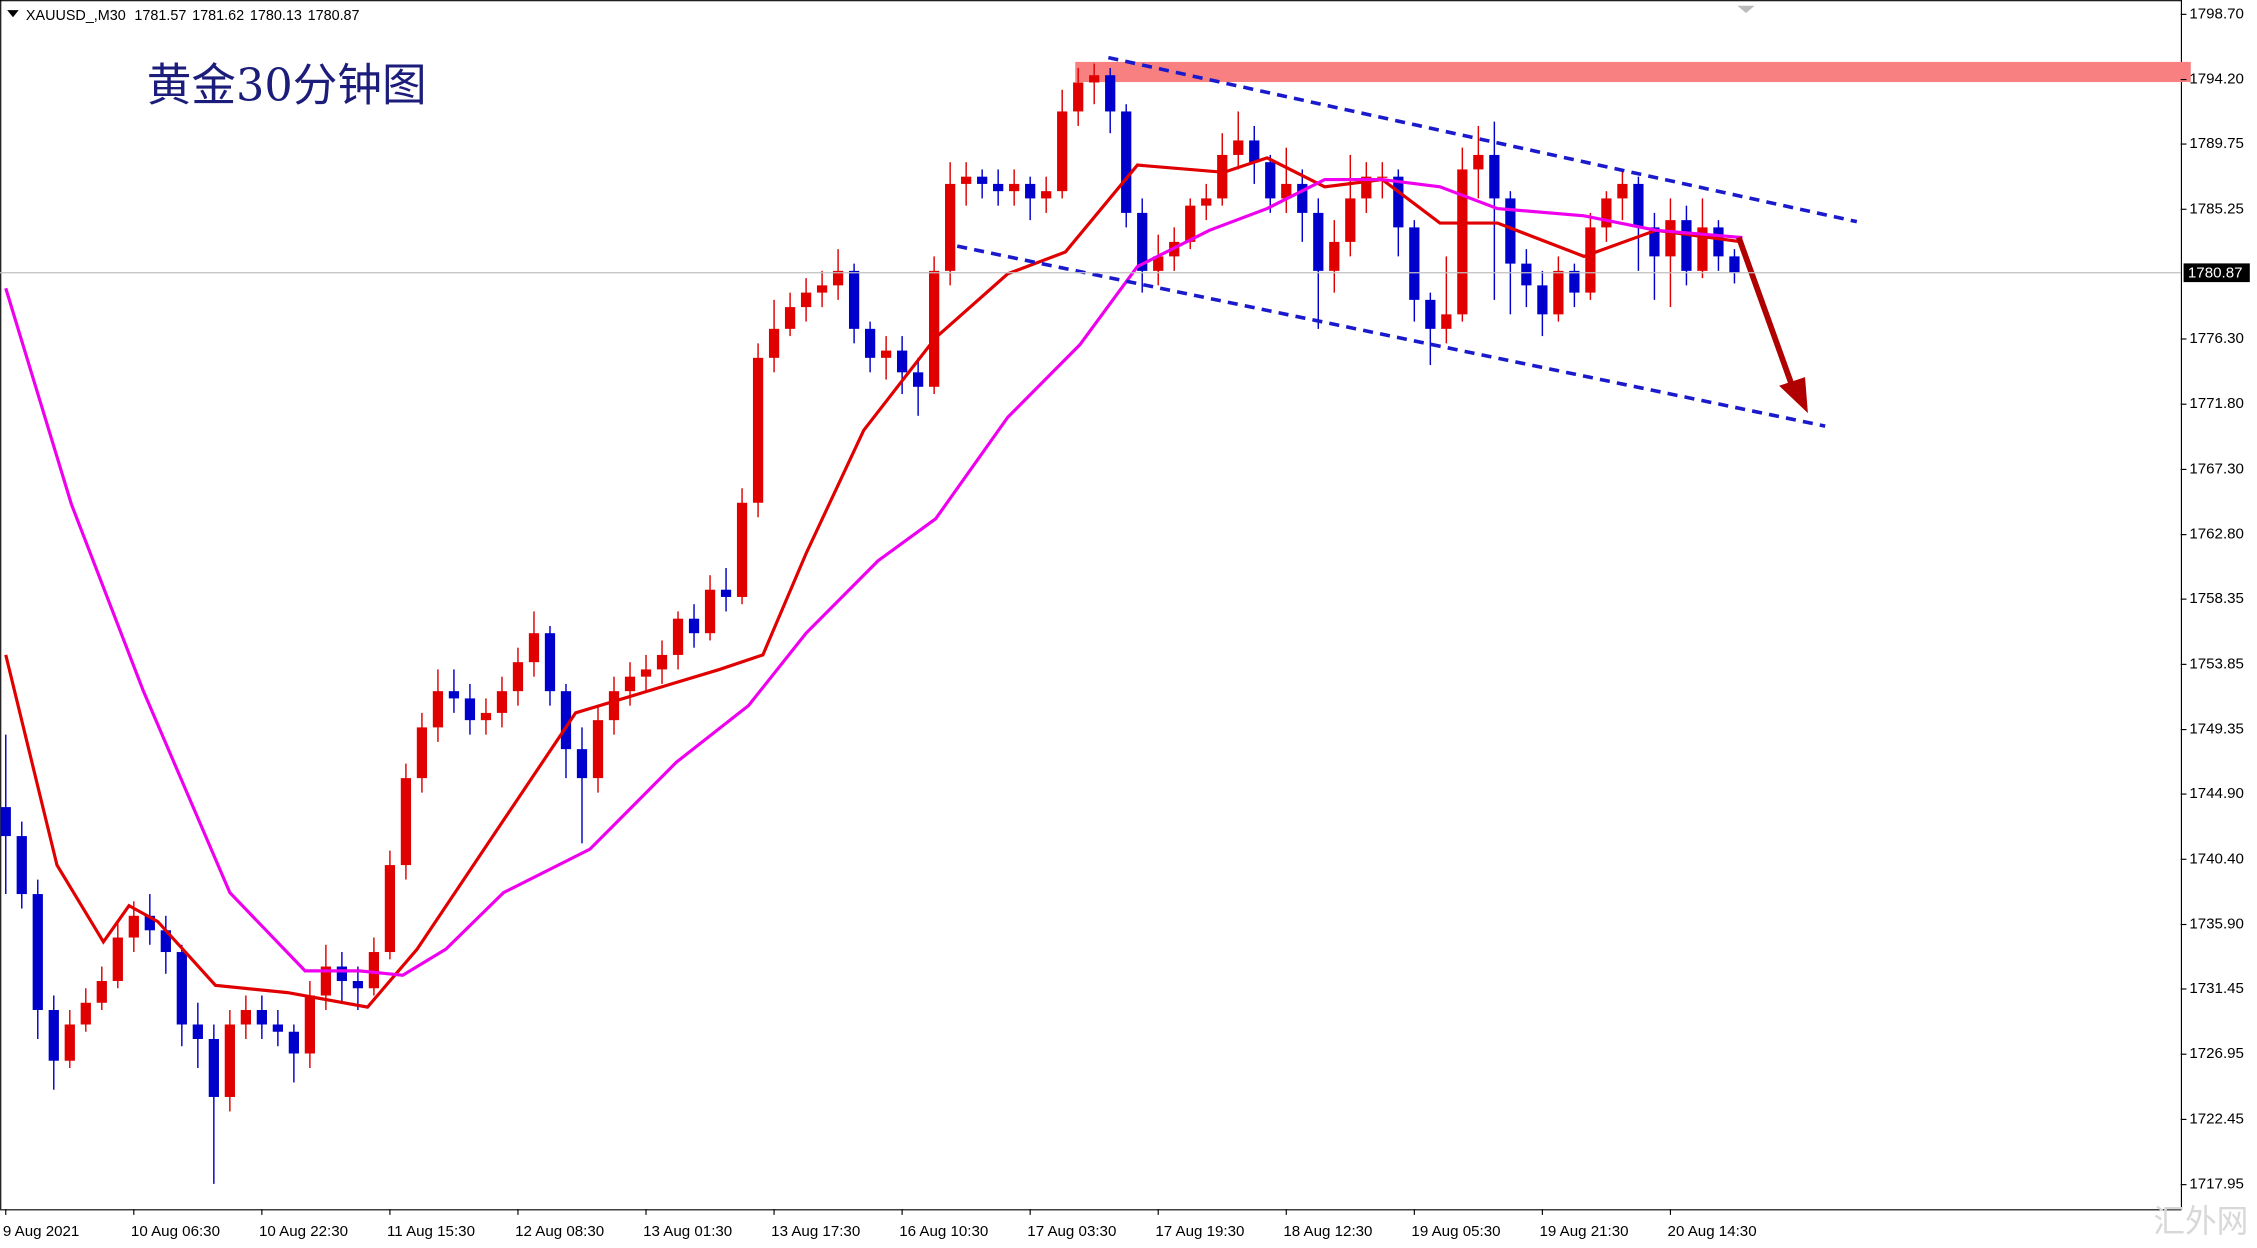 Image resolution: width=2257 pixels, height=1248 pixels. Describe the element at coordinates (1765, 311) in the screenshot. I see `trend-arrow` at that location.